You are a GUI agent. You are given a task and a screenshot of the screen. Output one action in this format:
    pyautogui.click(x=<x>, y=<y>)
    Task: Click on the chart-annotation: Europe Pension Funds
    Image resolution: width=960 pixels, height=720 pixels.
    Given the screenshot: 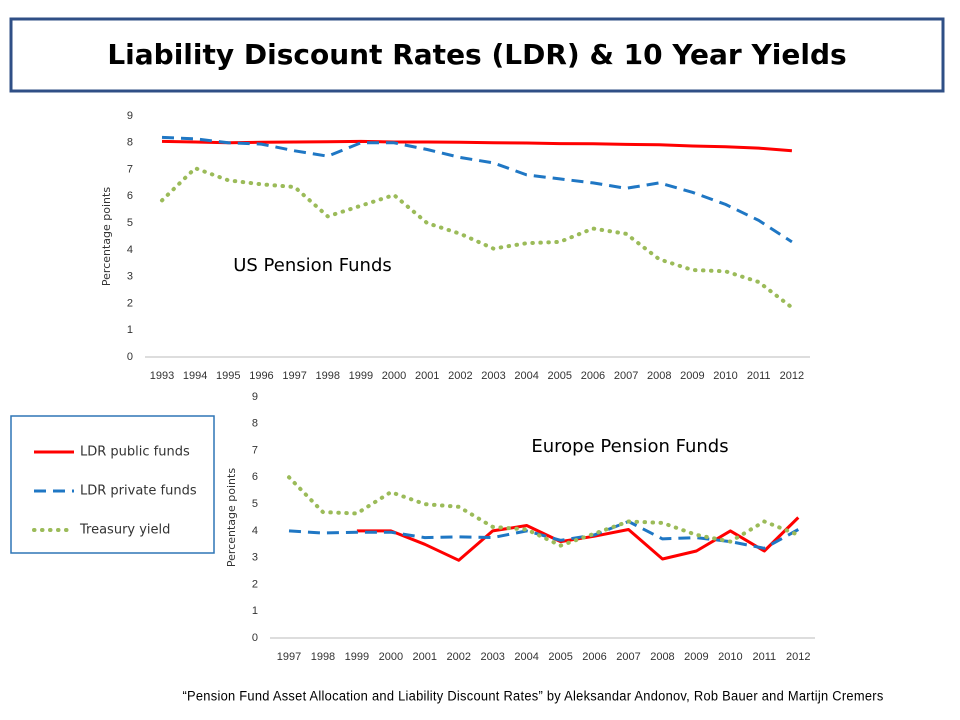 What is the action you would take?
    pyautogui.click(x=629, y=446)
    